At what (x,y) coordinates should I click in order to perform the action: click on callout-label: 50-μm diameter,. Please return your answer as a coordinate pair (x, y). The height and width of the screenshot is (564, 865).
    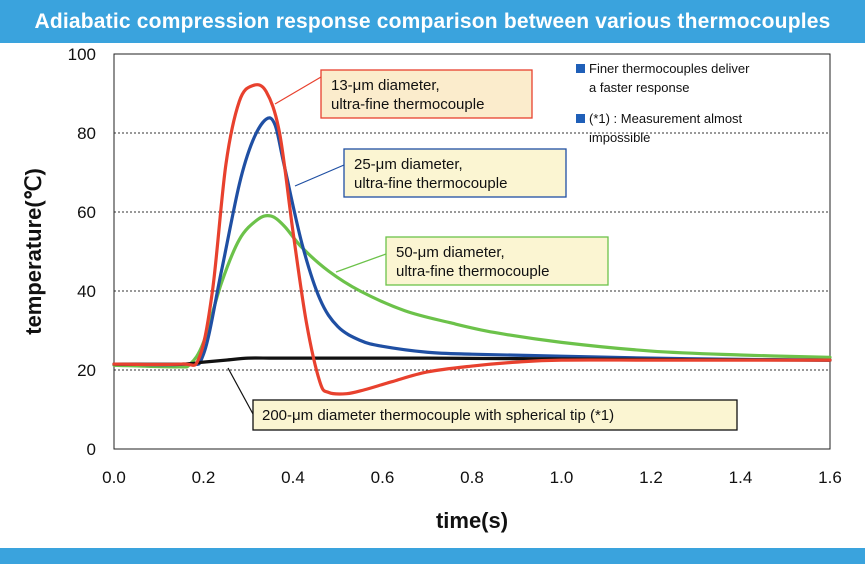
    Looking at the image, I should click on (450, 252).